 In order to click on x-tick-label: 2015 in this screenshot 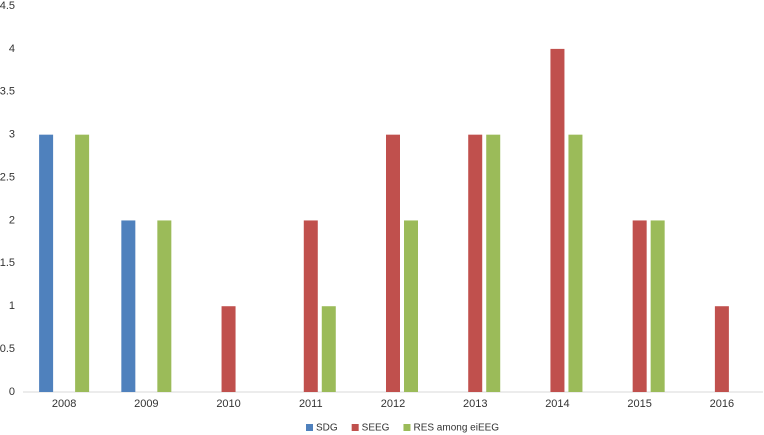, I will do `click(639, 404)`.